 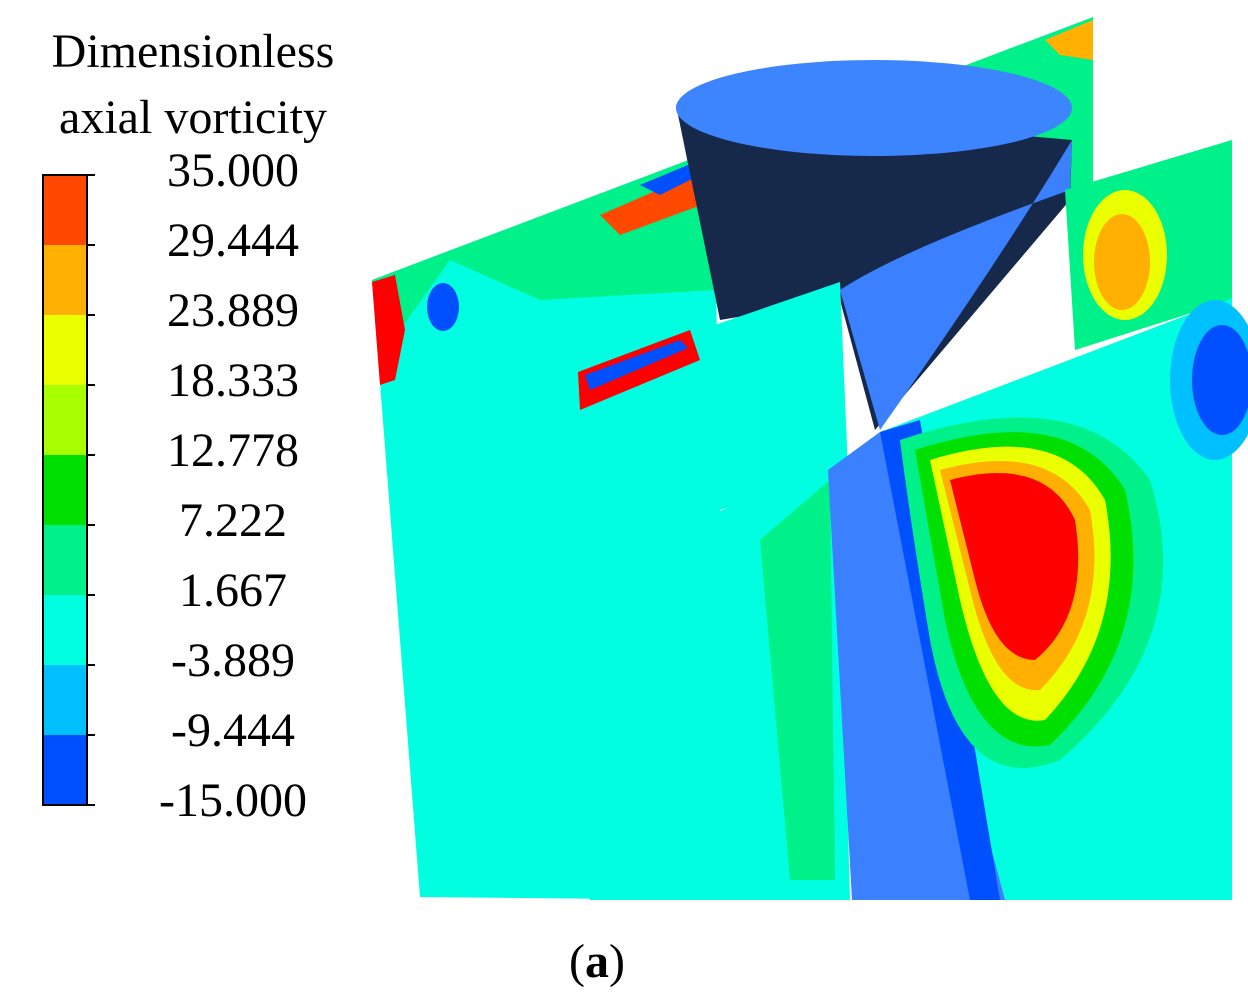 What do you see at coordinates (233, 450) in the screenshot?
I see `colorbar-label: 12.778` at bounding box center [233, 450].